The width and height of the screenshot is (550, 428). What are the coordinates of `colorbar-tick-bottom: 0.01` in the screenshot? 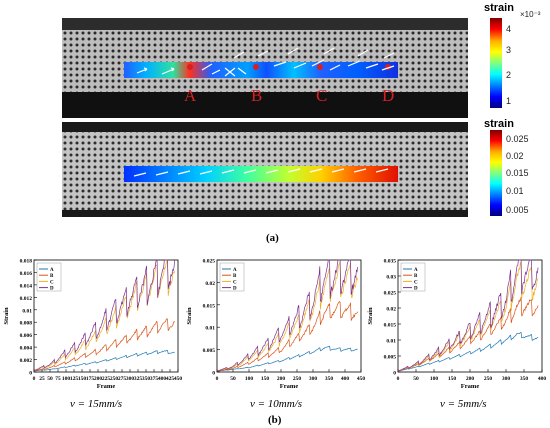 It's located at (515, 191).